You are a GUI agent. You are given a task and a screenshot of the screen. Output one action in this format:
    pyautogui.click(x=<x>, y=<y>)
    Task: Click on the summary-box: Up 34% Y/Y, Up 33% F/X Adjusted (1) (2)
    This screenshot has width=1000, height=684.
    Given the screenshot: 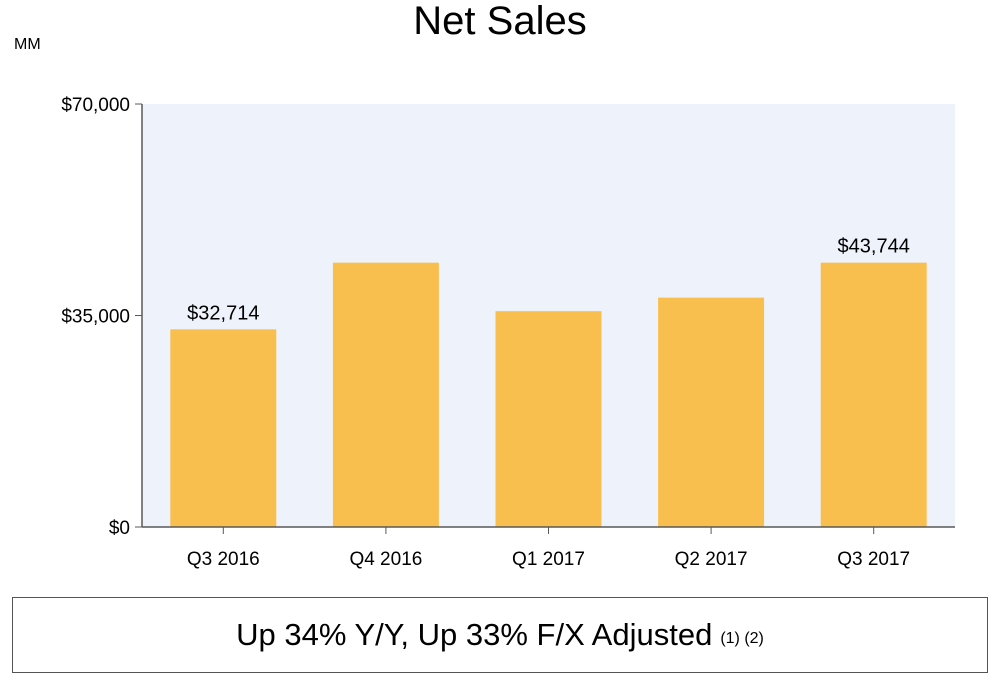 What is the action you would take?
    pyautogui.click(x=500, y=635)
    